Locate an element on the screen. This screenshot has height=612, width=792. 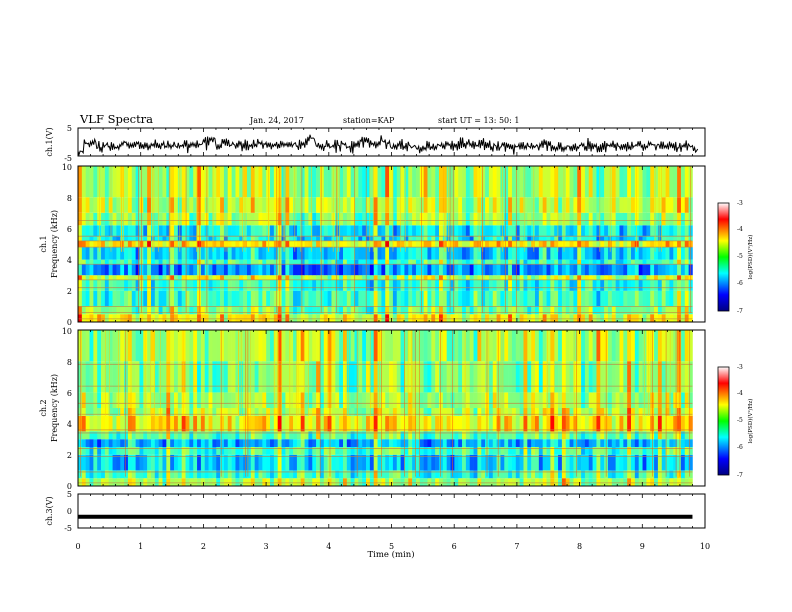
colorbar-ch1-label: log(PSD)(V²/Hz) is located at coordinates (750, 257).